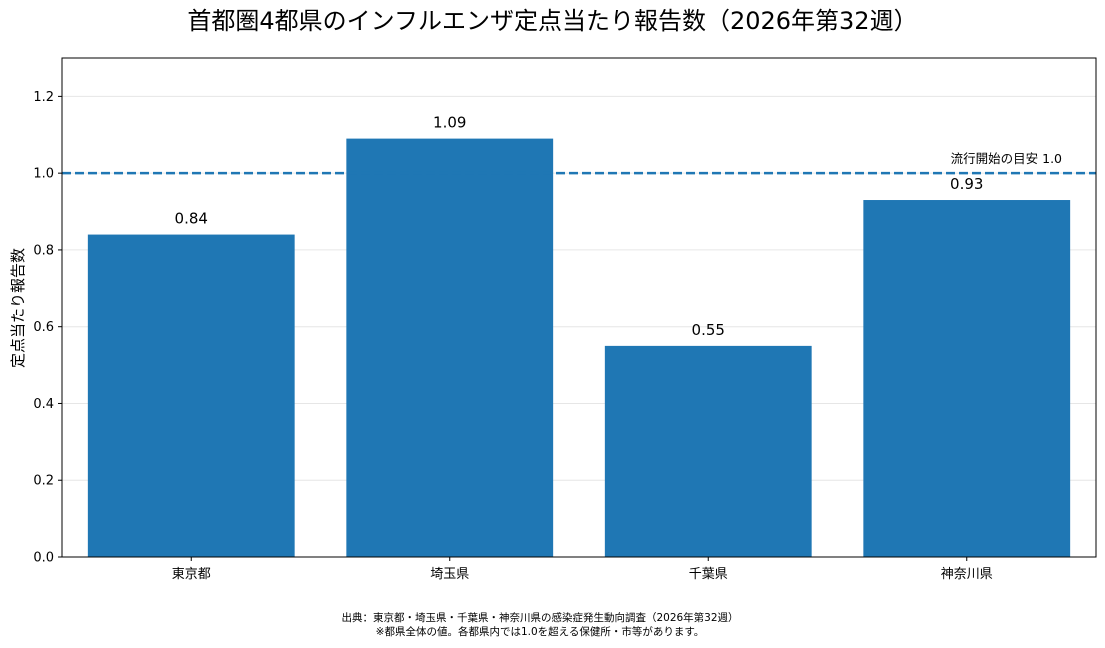 Image resolution: width=1105 pixels, height=648 pixels. I want to click on data-label: 1.09, so click(449, 123).